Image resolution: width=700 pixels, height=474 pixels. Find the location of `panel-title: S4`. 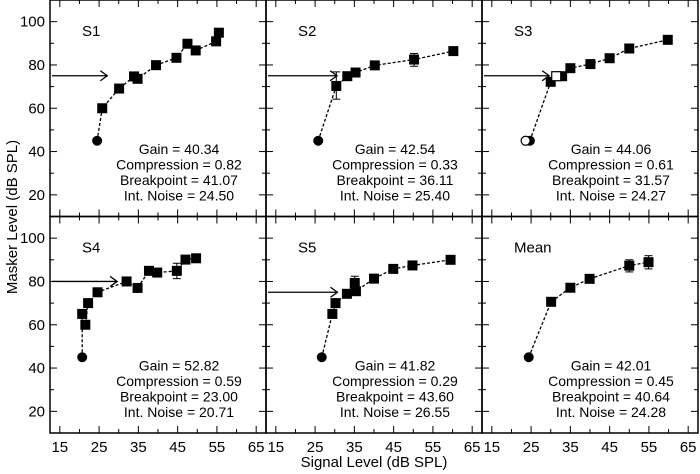

panel-title: S4 is located at coordinates (91, 248).